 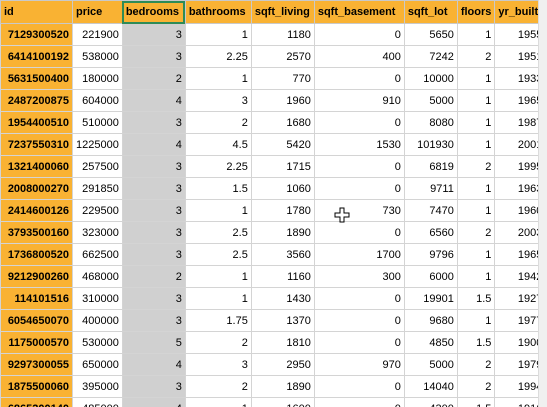 What do you see at coordinates (97, 232) in the screenshot?
I see `cell-price: 323000` at bounding box center [97, 232].